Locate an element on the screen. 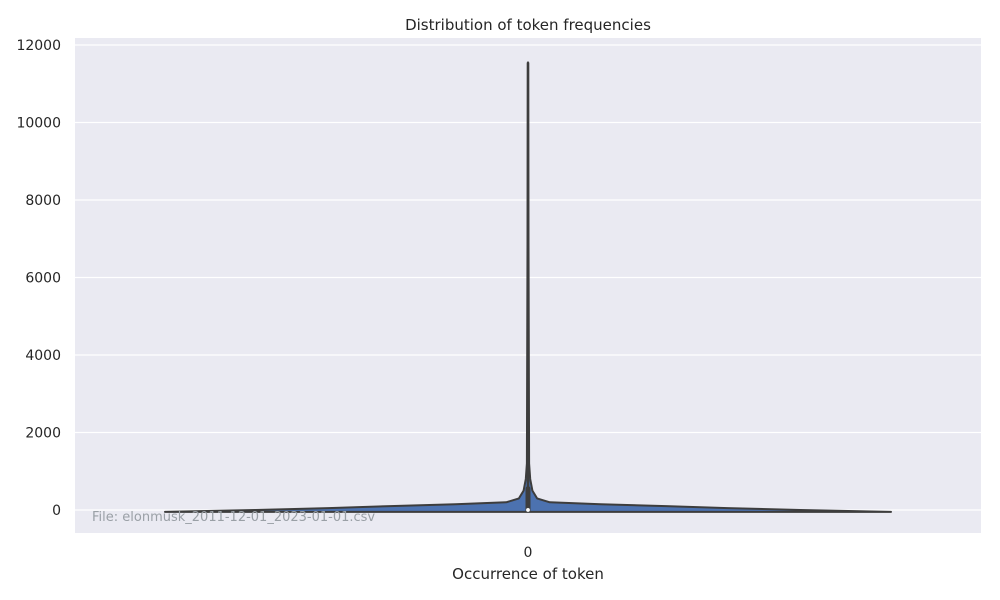 The height and width of the screenshot is (600, 1000). file-annotation: File: elonmusk_2011-12-01_2023-01-01.csv is located at coordinates (233, 517).